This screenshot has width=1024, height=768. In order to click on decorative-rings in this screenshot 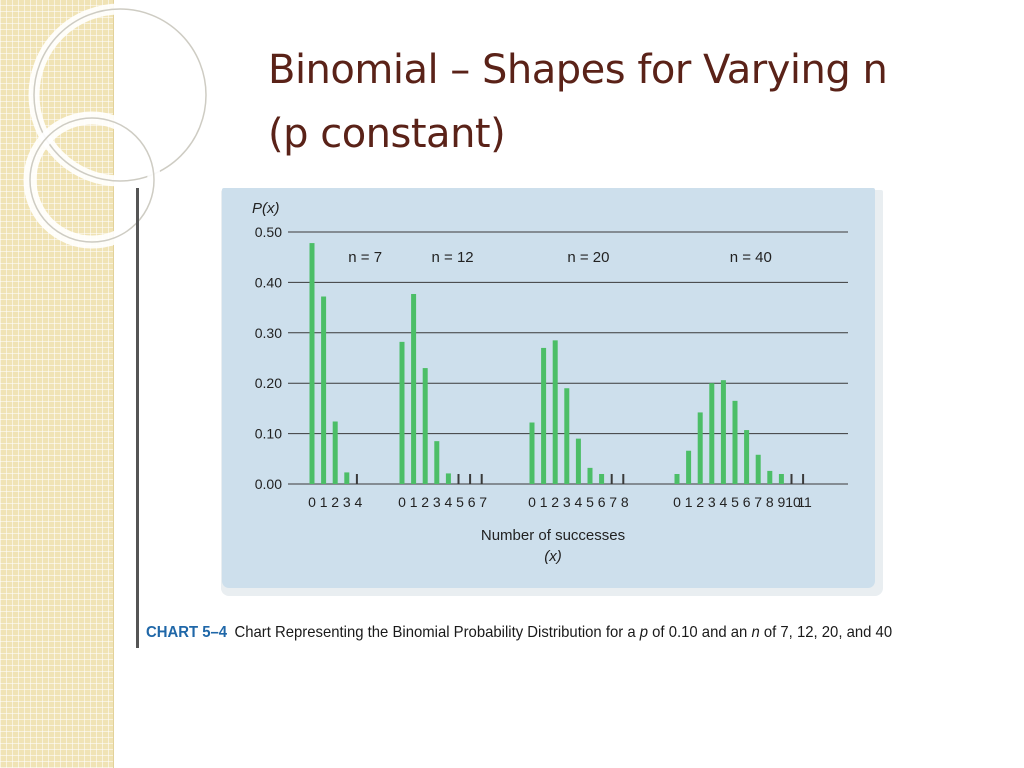, I will do `click(117, 126)`.